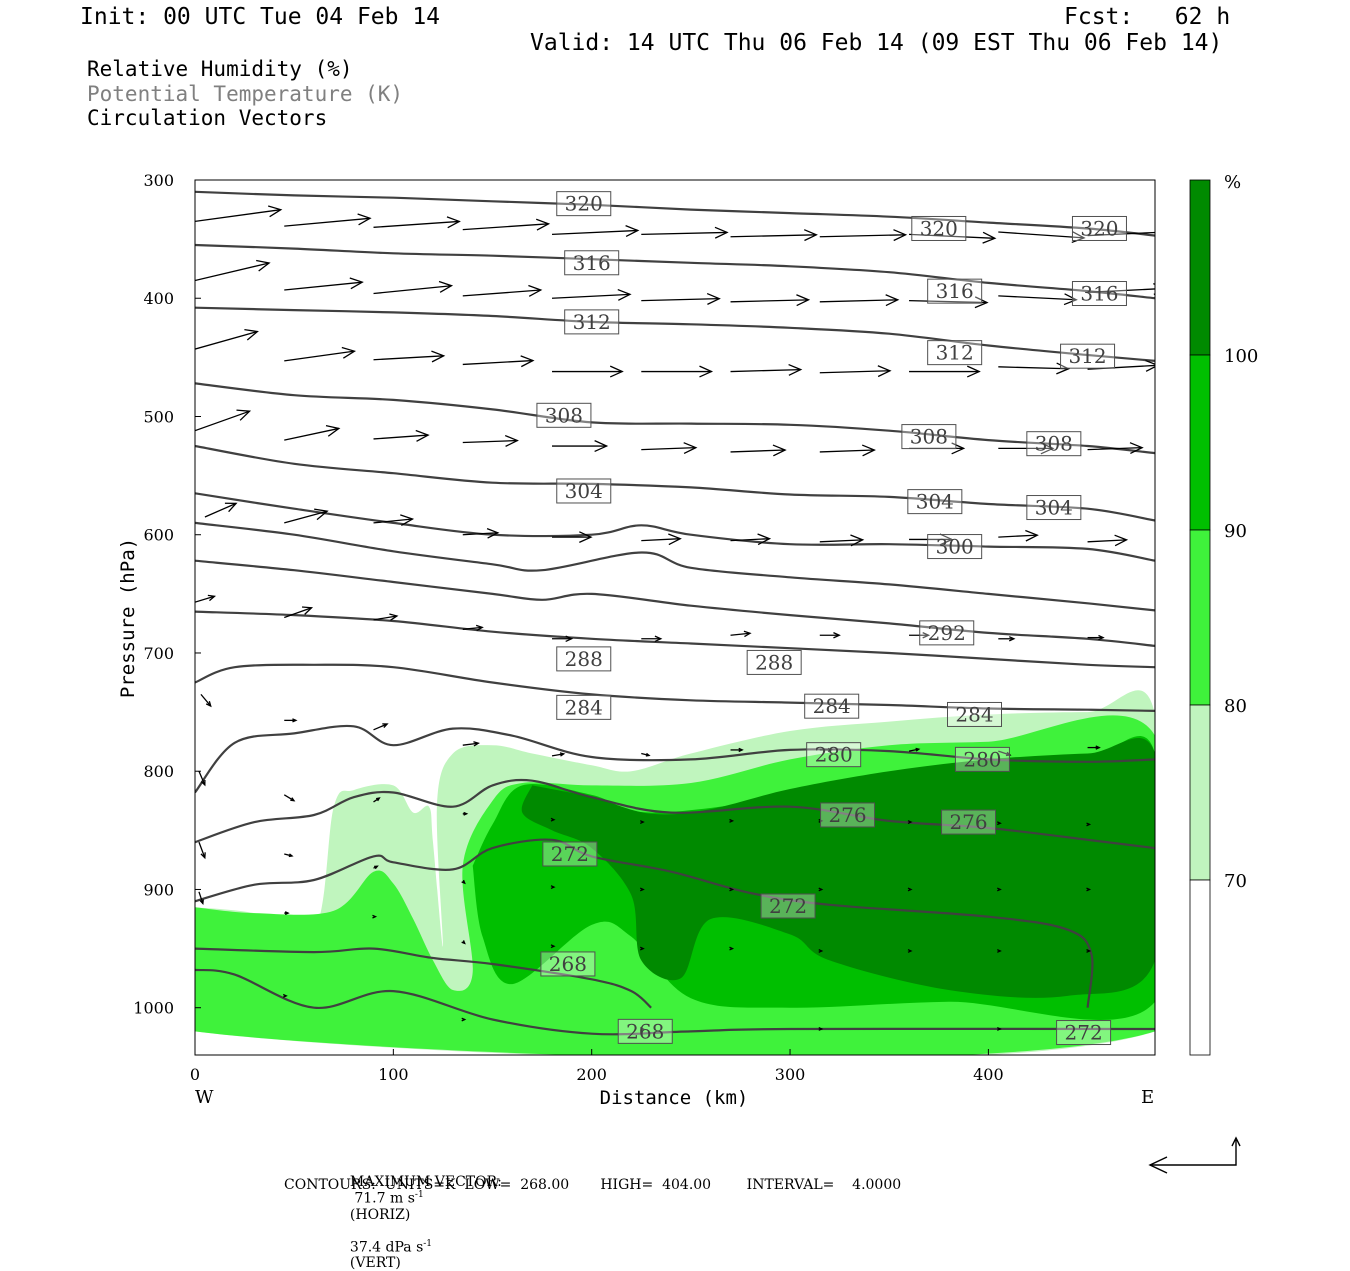 This screenshot has width=1350, height=1271. What do you see at coordinates (1200, 442) in the screenshot?
I see `colorbar-swatch` at bounding box center [1200, 442].